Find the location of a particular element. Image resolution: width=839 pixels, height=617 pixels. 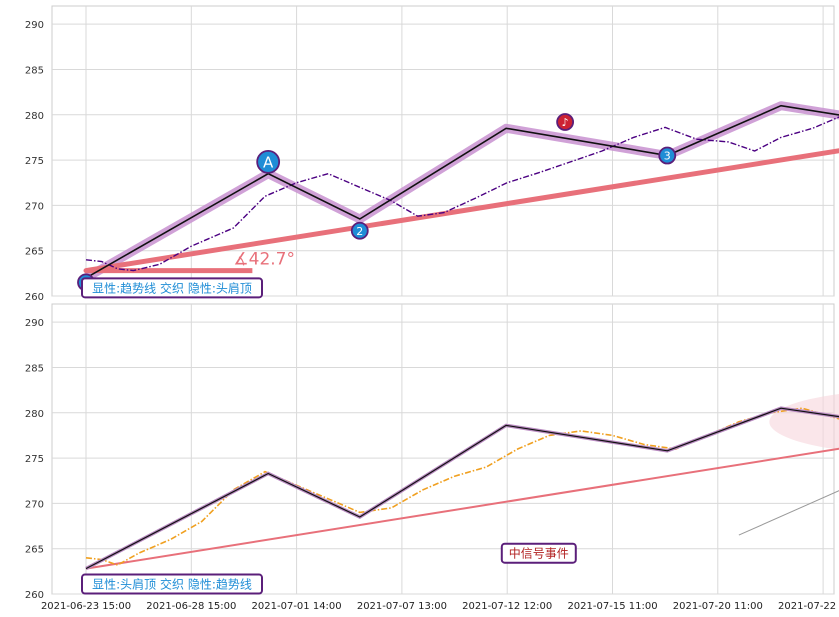

bottom-ytick-label: 290 is located at coordinates (34, 323).